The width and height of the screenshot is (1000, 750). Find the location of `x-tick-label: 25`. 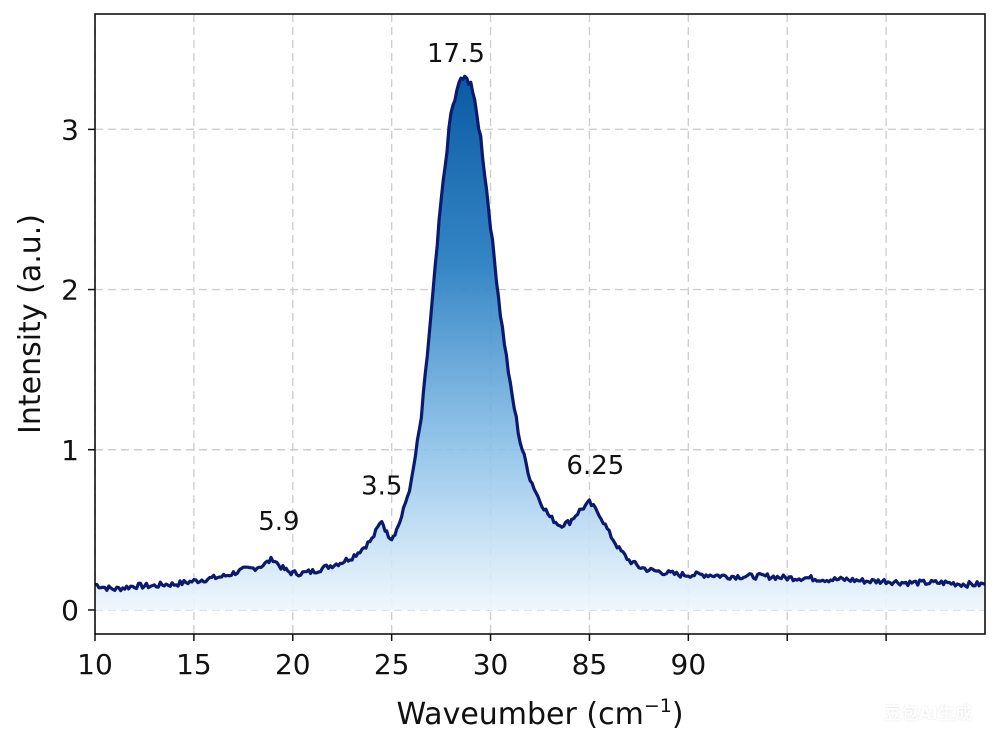

x-tick-label: 25 is located at coordinates (392, 664).